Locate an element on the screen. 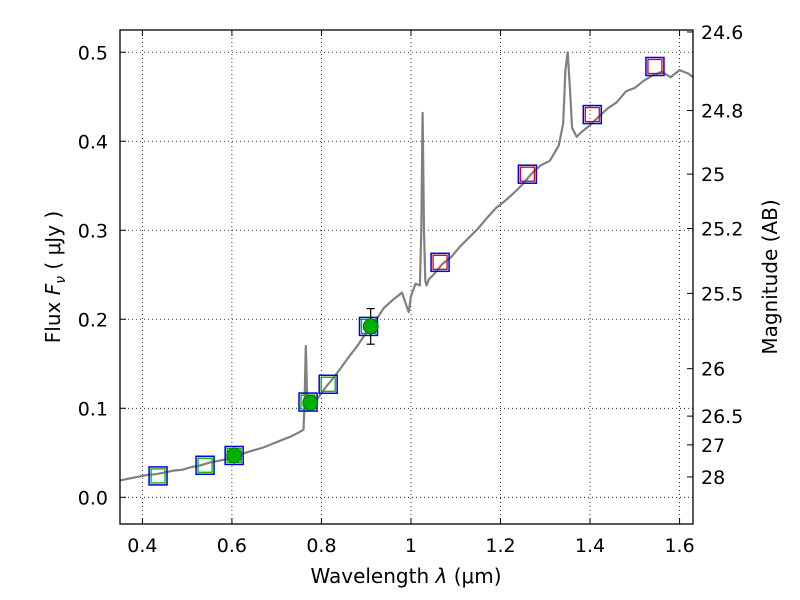  y2-tick-label: 24.6 is located at coordinates (722, 33).